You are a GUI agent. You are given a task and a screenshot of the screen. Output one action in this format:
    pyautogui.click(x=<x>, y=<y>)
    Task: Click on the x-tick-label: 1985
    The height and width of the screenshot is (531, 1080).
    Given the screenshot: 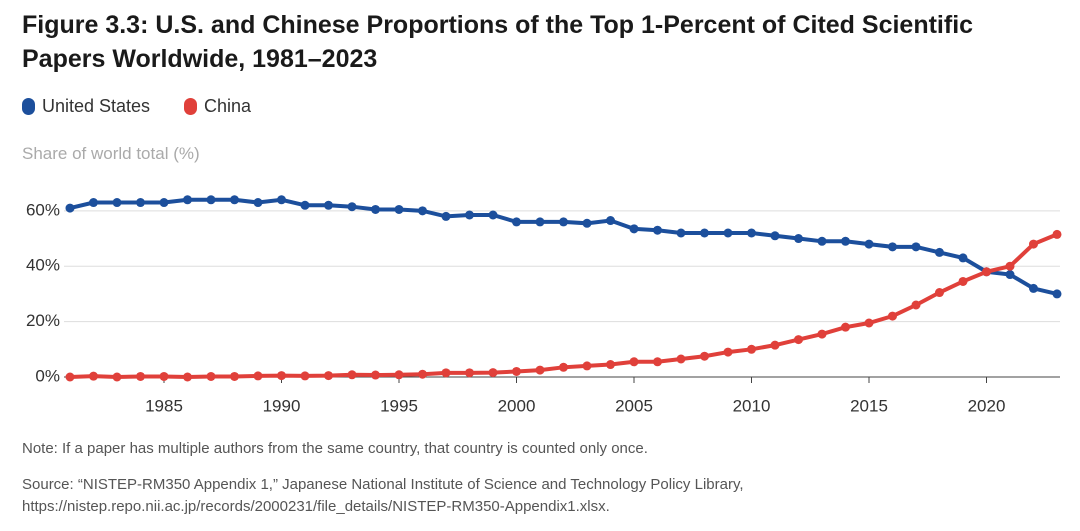 What is the action you would take?
    pyautogui.click(x=164, y=405)
    